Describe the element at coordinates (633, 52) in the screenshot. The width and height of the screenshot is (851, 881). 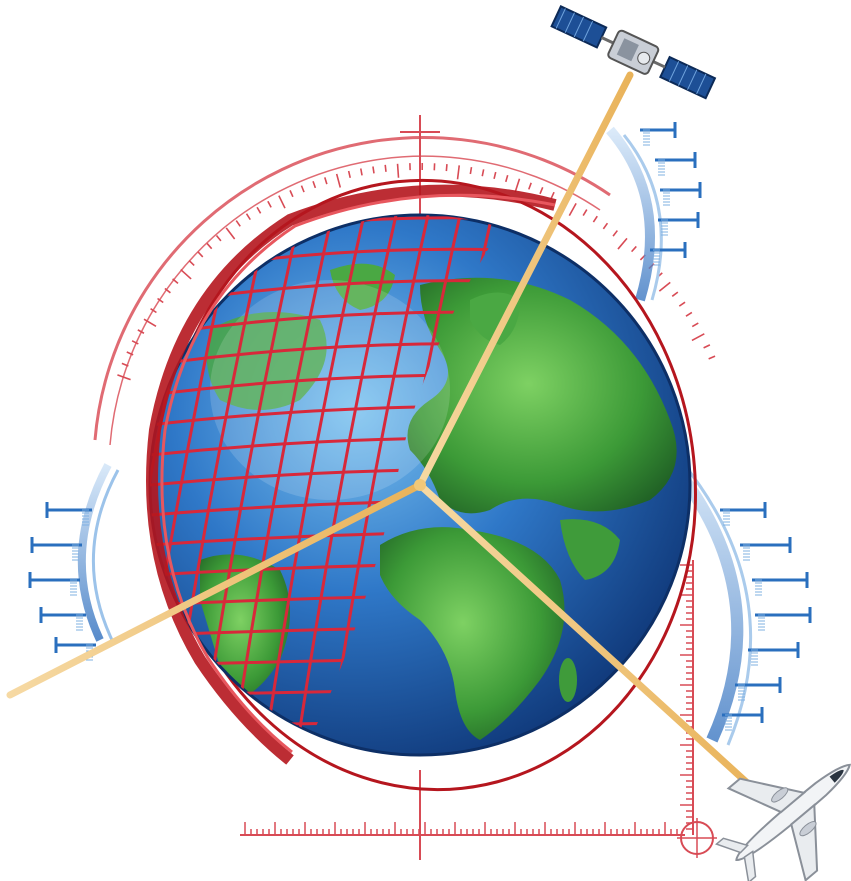
I see `satellite-icon` at that location.